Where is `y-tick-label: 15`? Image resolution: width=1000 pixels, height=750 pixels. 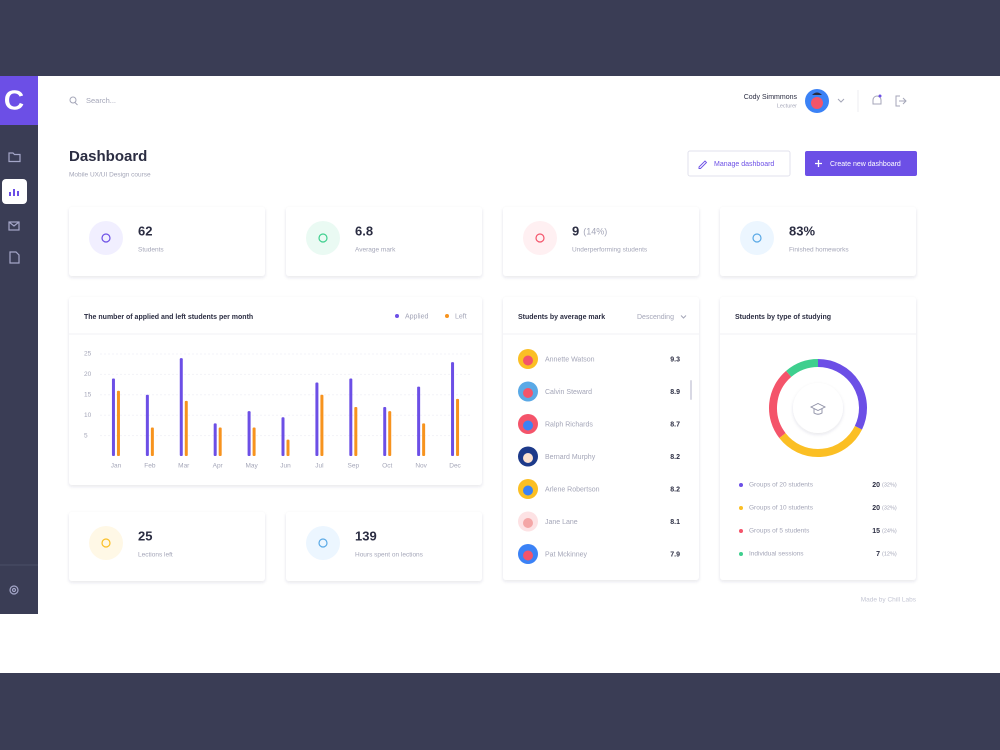 y-tick-label: 15 is located at coordinates (88, 395).